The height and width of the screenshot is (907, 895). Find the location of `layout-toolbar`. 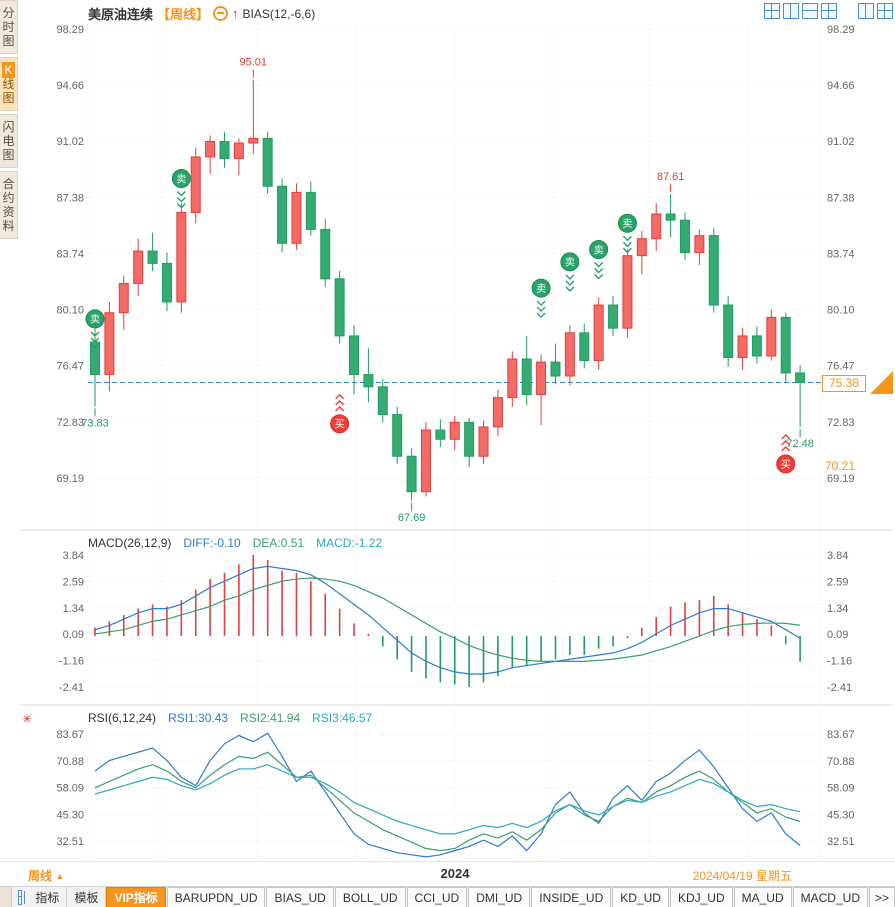

layout-toolbar is located at coordinates (800, 11).